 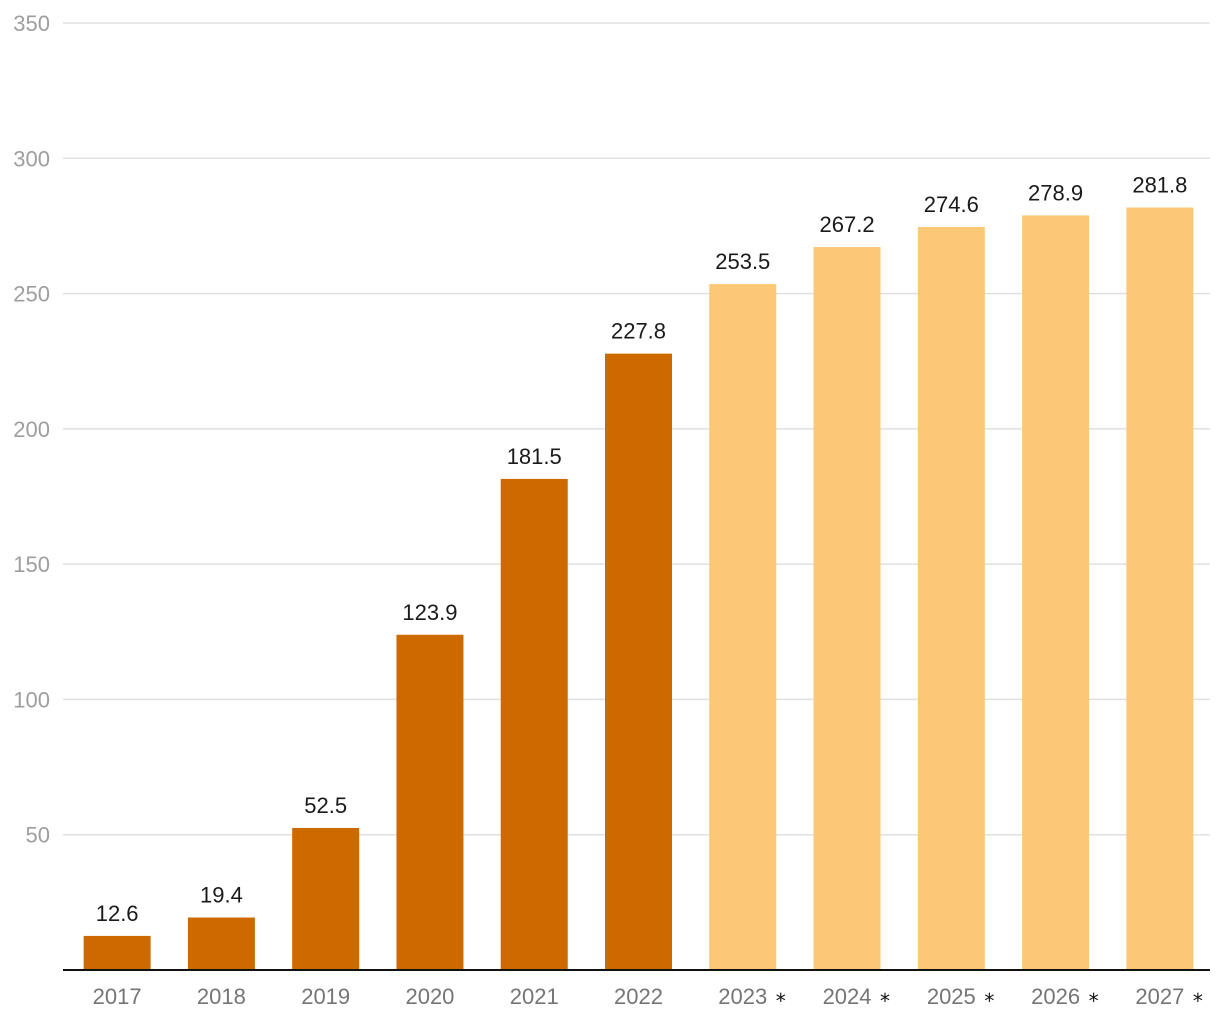 I want to click on y-tick-label: 50, so click(x=38, y=835).